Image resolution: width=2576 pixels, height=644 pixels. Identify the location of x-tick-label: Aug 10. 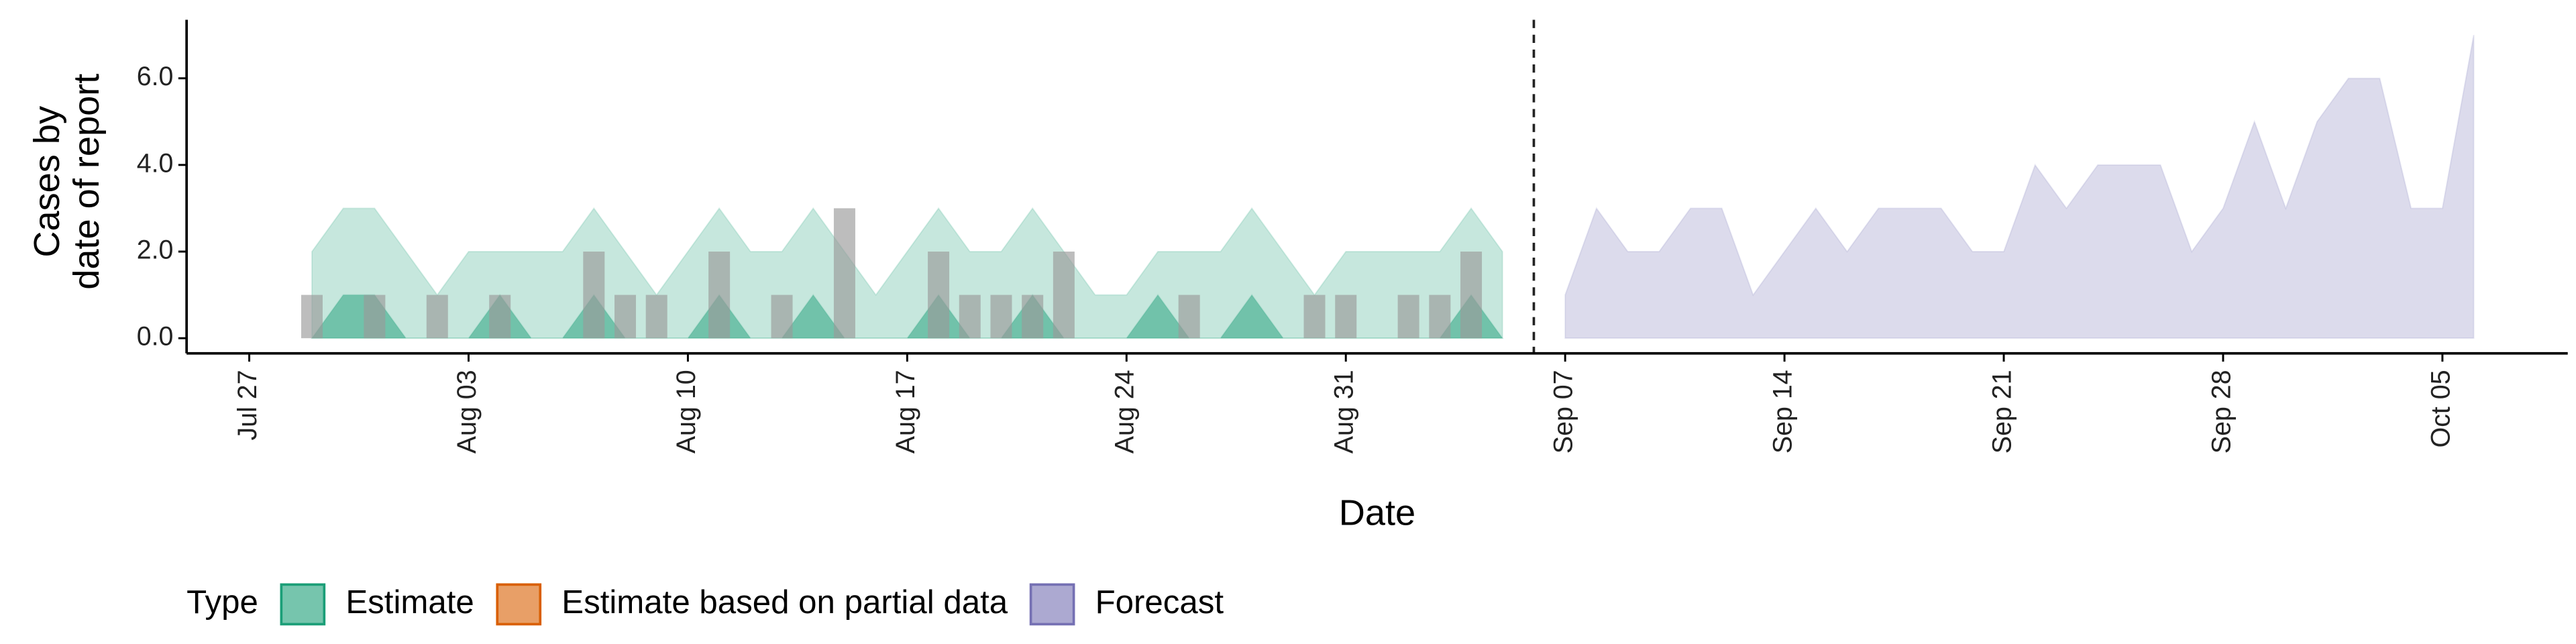
(686, 411).